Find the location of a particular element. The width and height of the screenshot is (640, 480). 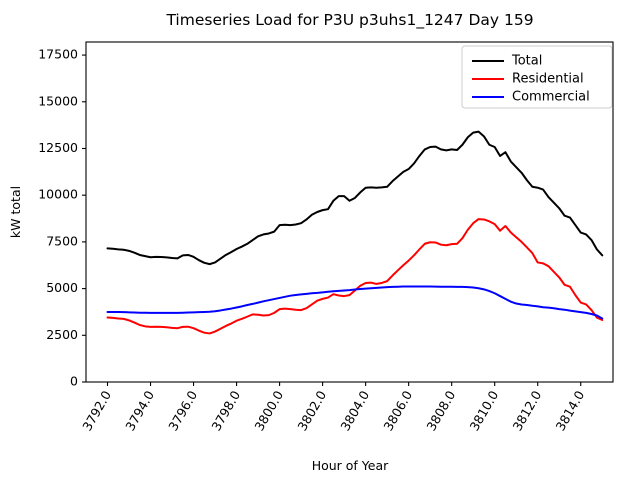

y-tick-label: 15000 is located at coordinates (58, 100).